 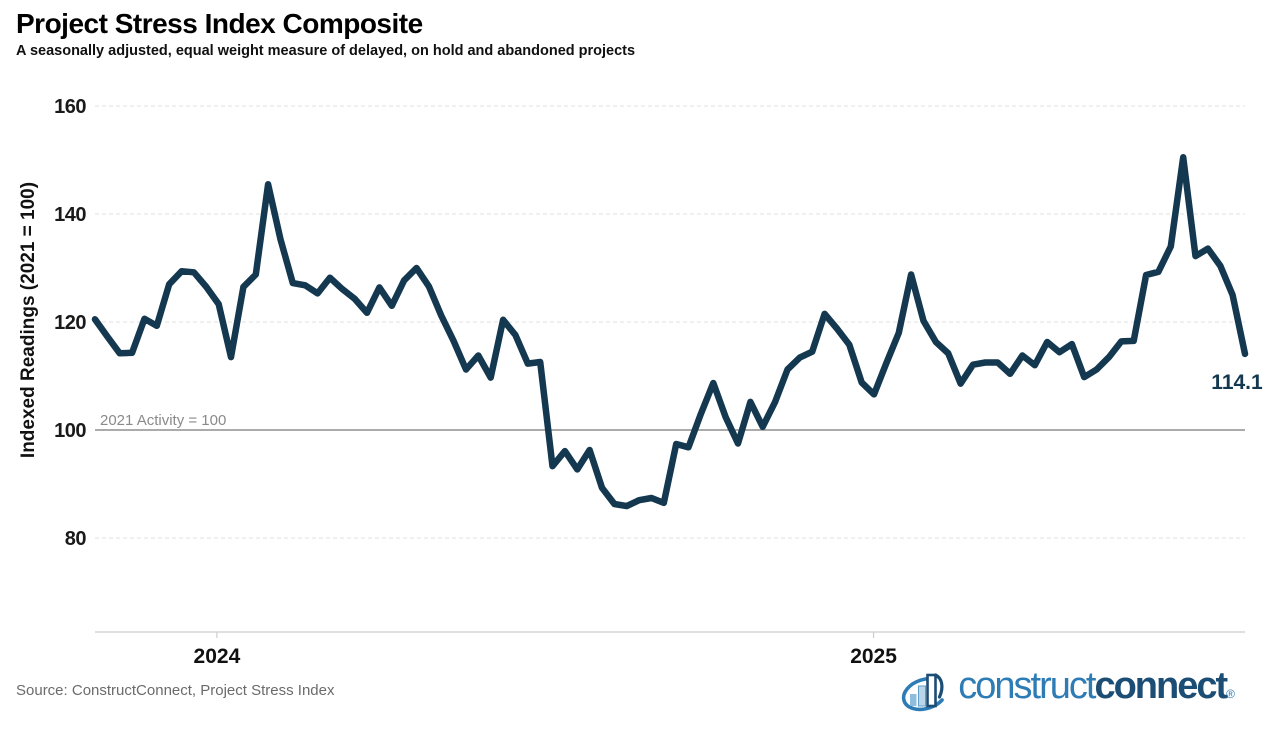 I want to click on logo-registered-mark: ®, so click(x=1230, y=694).